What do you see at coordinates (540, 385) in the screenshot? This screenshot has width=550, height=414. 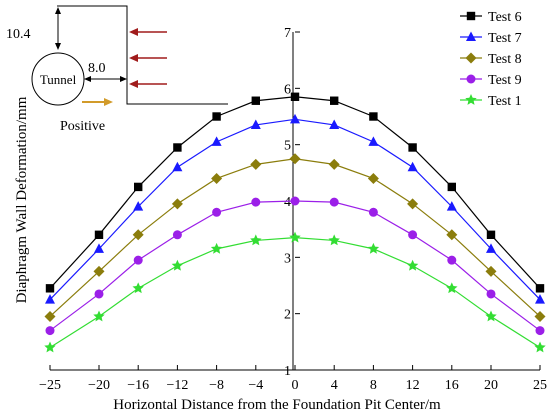 I see `x-tick-label: 25` at bounding box center [540, 385].